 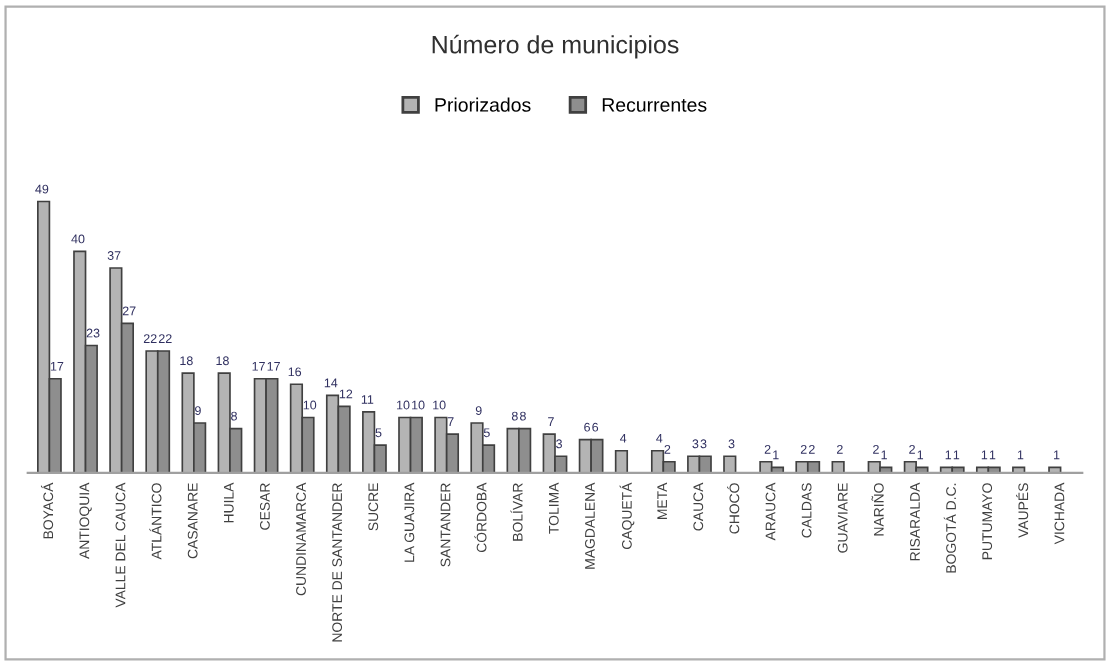 I want to click on legend-label: Recurrentes, so click(x=654, y=105).